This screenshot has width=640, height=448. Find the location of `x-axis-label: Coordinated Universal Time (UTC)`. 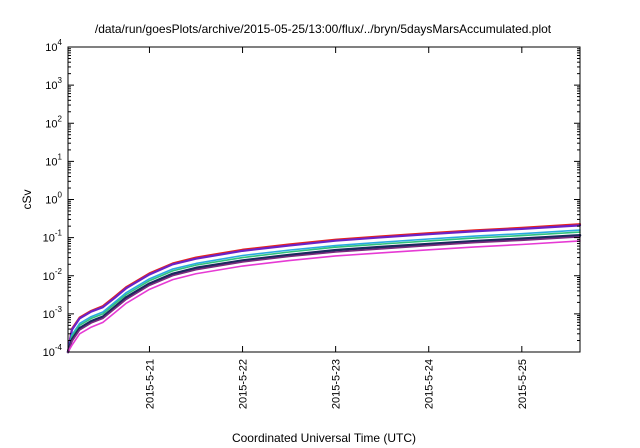

x-axis-label: Coordinated Universal Time (UTC) is located at coordinates (324, 438).